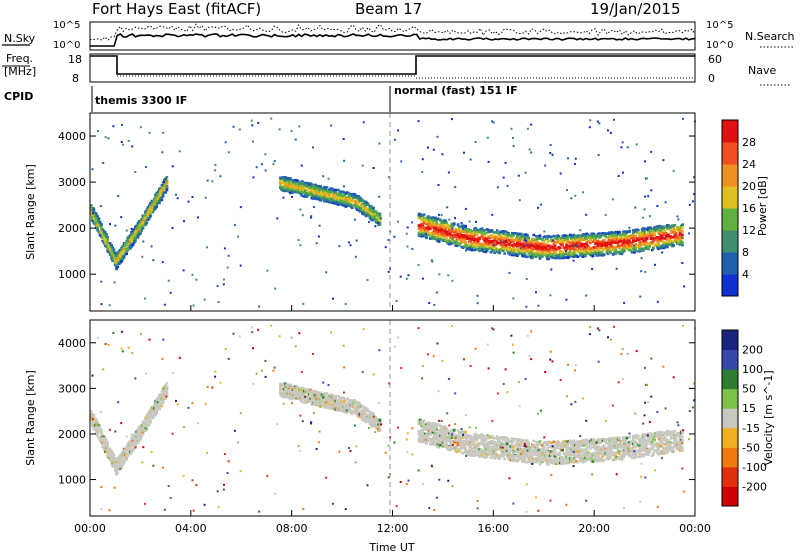 The height and width of the screenshot is (558, 800). I want to click on cpid-row: CPID themis 3300 IF normal (fast) 151 IF, so click(261, 98).